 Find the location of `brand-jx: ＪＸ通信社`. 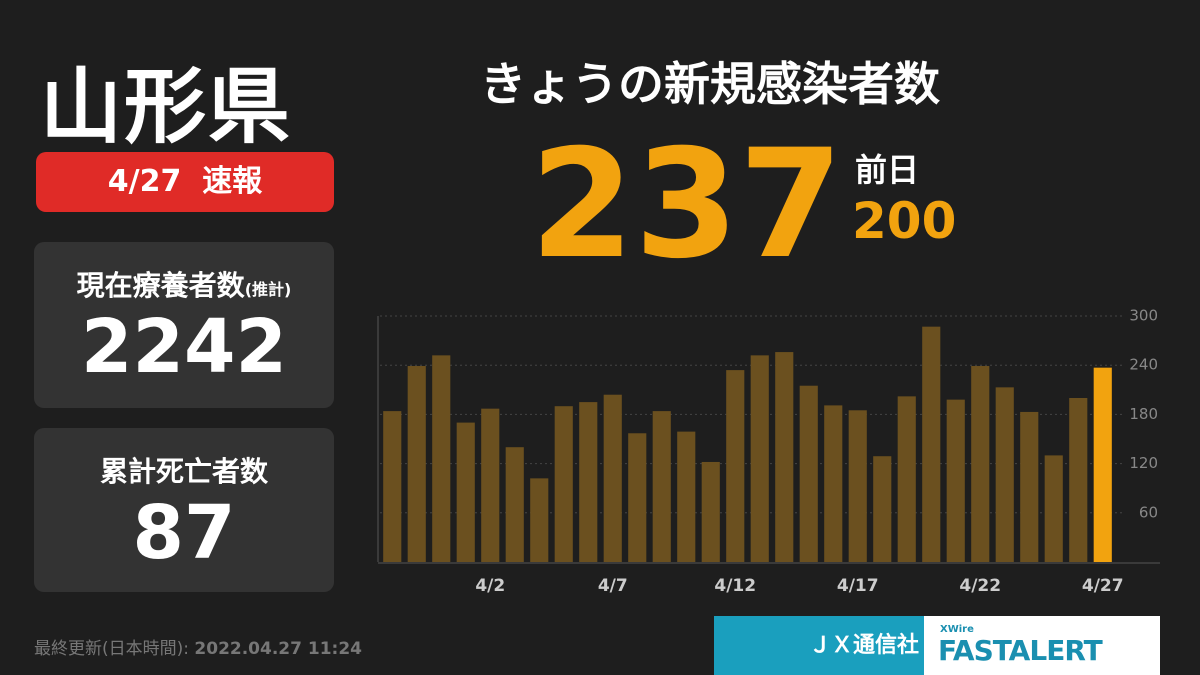

brand-jx: ＪＸ通信社 is located at coordinates (819, 645).